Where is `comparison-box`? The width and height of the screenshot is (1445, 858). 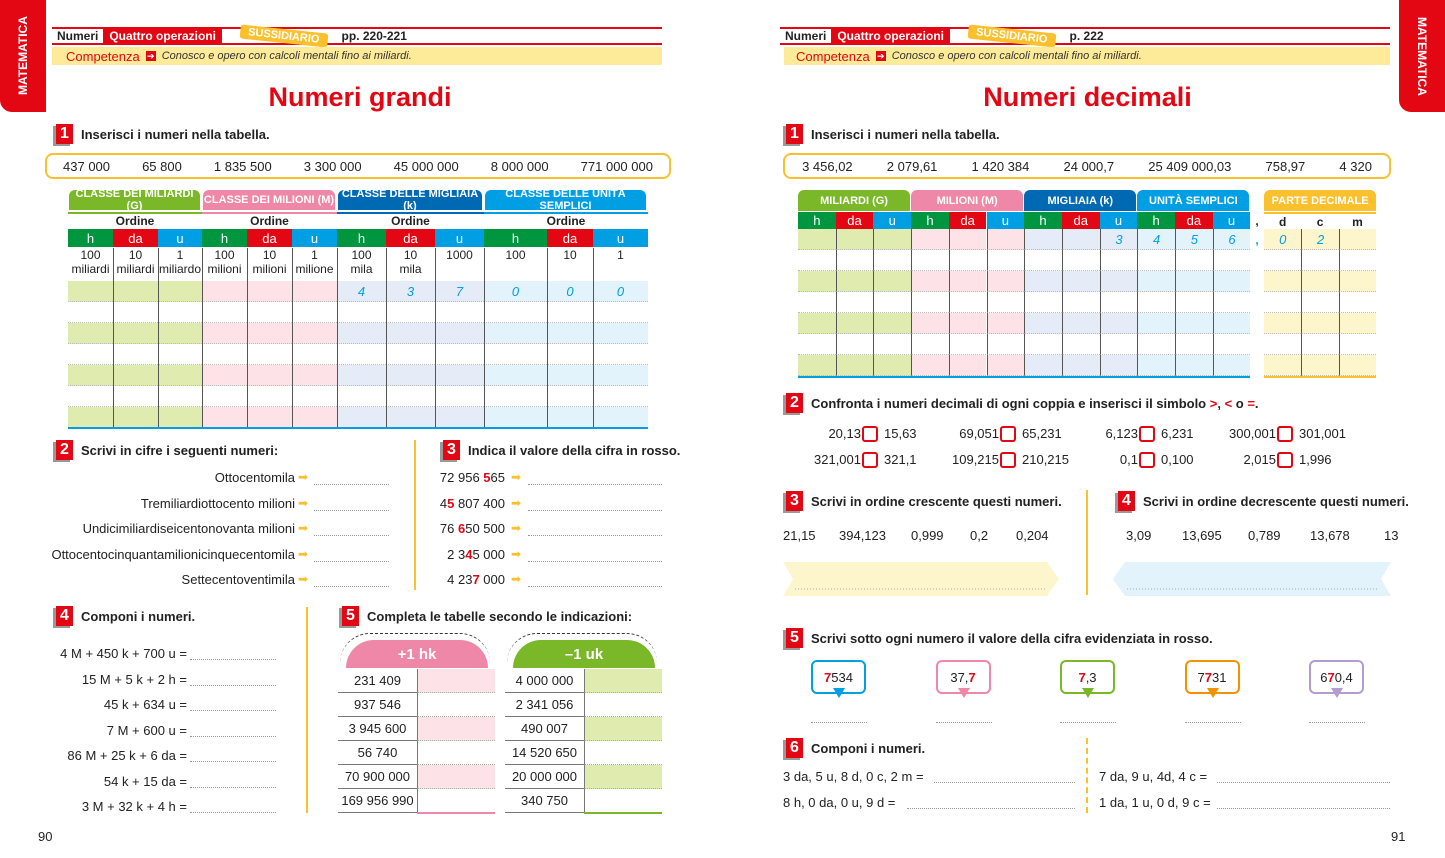 comparison-box is located at coordinates (1285, 434).